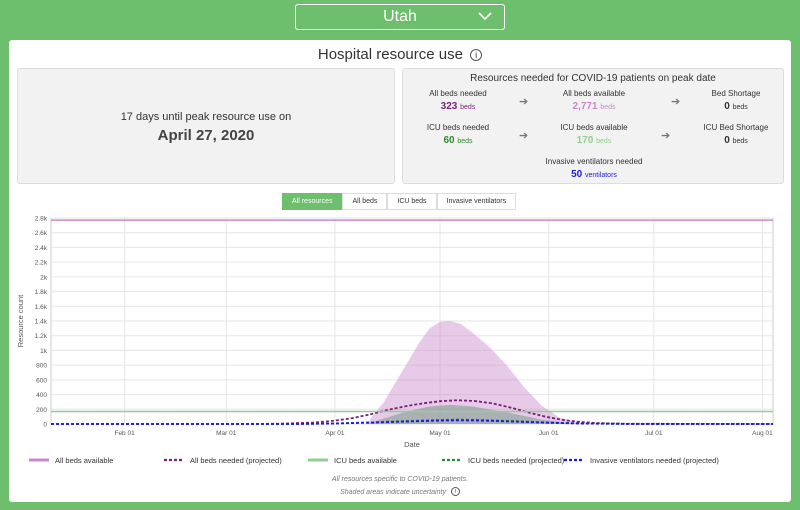 Image resolution: width=800 pixels, height=510 pixels. What do you see at coordinates (604, 141) in the screenshot?
I see `icu-beds-available-unit: beds` at bounding box center [604, 141].